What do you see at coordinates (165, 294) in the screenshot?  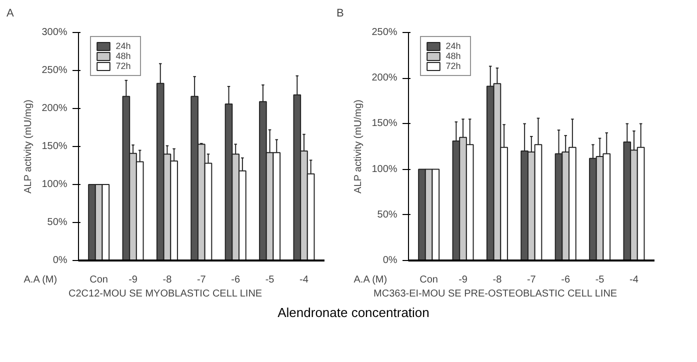 I see `x-axis-title: C2C12-MOU SE MYOBLASTIC CELL LINE` at bounding box center [165, 294].